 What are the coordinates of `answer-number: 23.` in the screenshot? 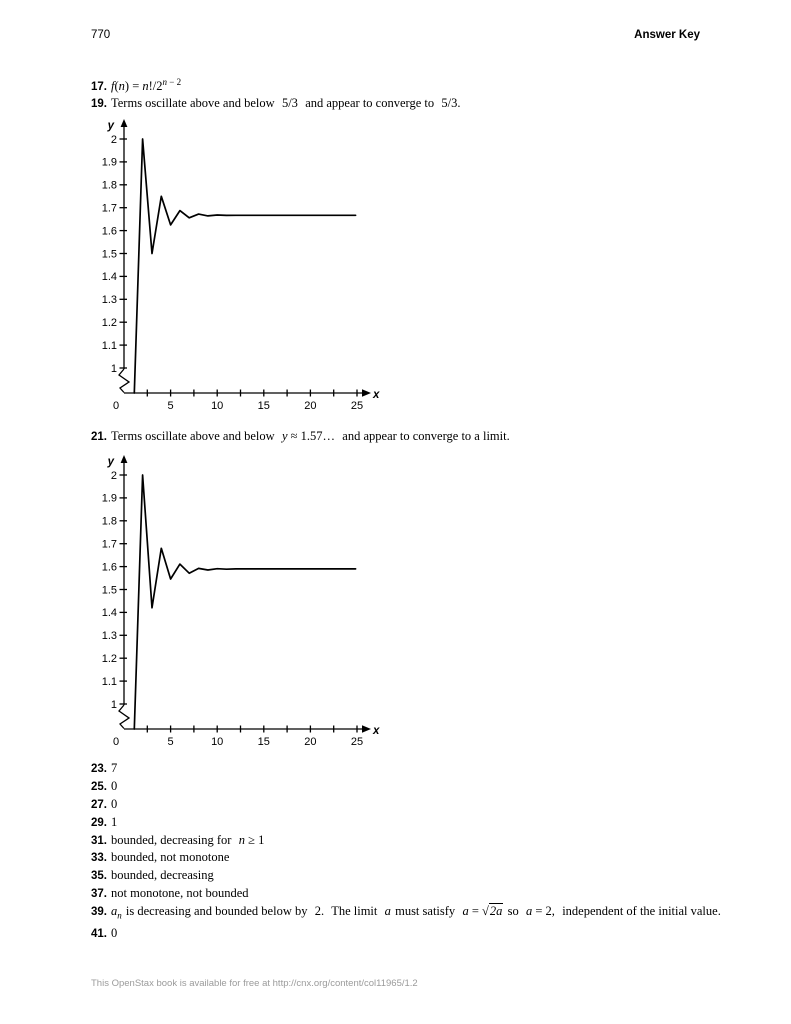 It's located at (99, 769).